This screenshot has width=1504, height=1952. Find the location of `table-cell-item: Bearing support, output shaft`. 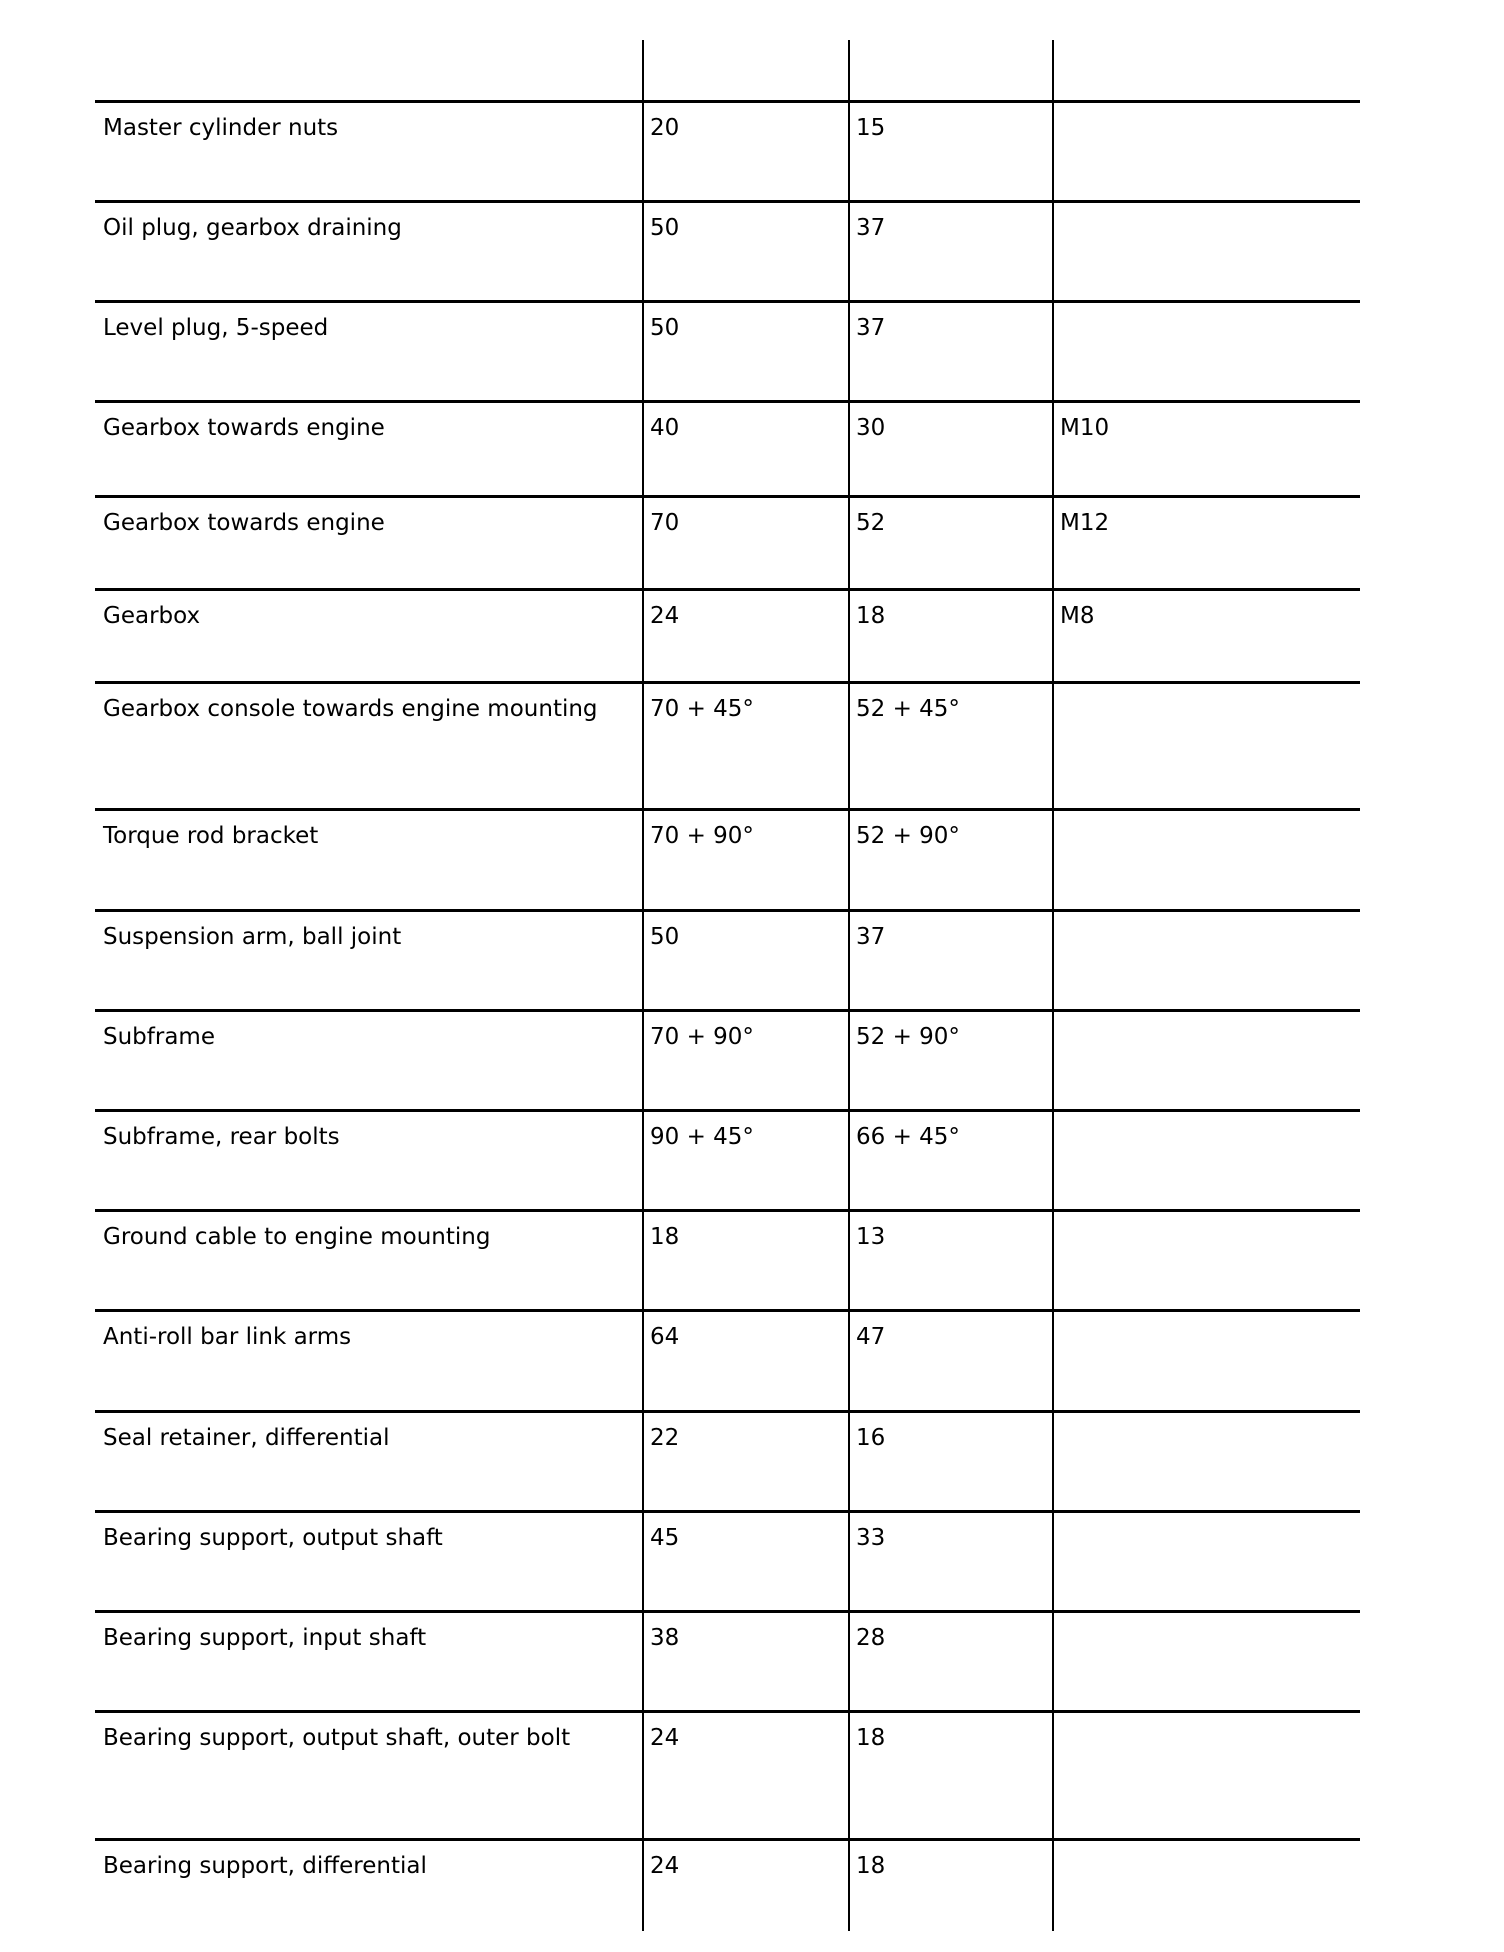

table-cell-item: Bearing support, output shaft is located at coordinates (273, 1538).